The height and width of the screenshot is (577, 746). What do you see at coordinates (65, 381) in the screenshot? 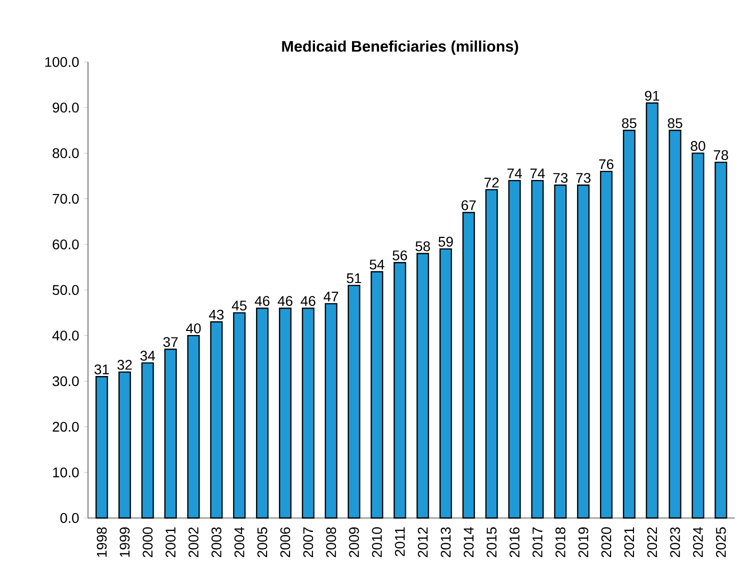
I see `y-tick-label: 30.0` at bounding box center [65, 381].